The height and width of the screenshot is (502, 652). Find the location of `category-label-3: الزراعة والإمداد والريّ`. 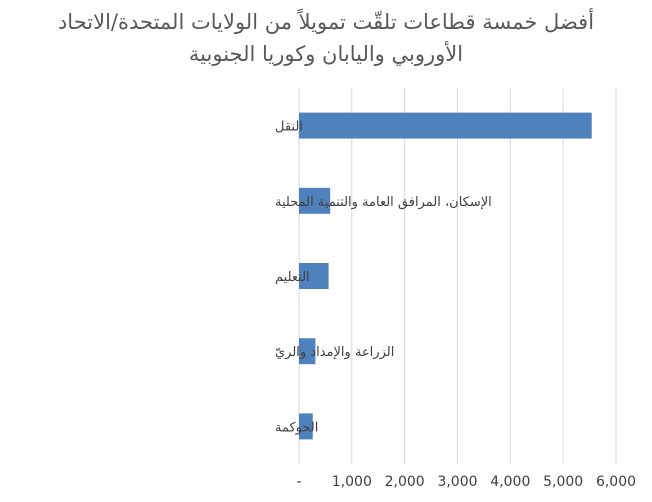

category-label-3: الزراعة والإمداد والريّ is located at coordinates (334, 352).